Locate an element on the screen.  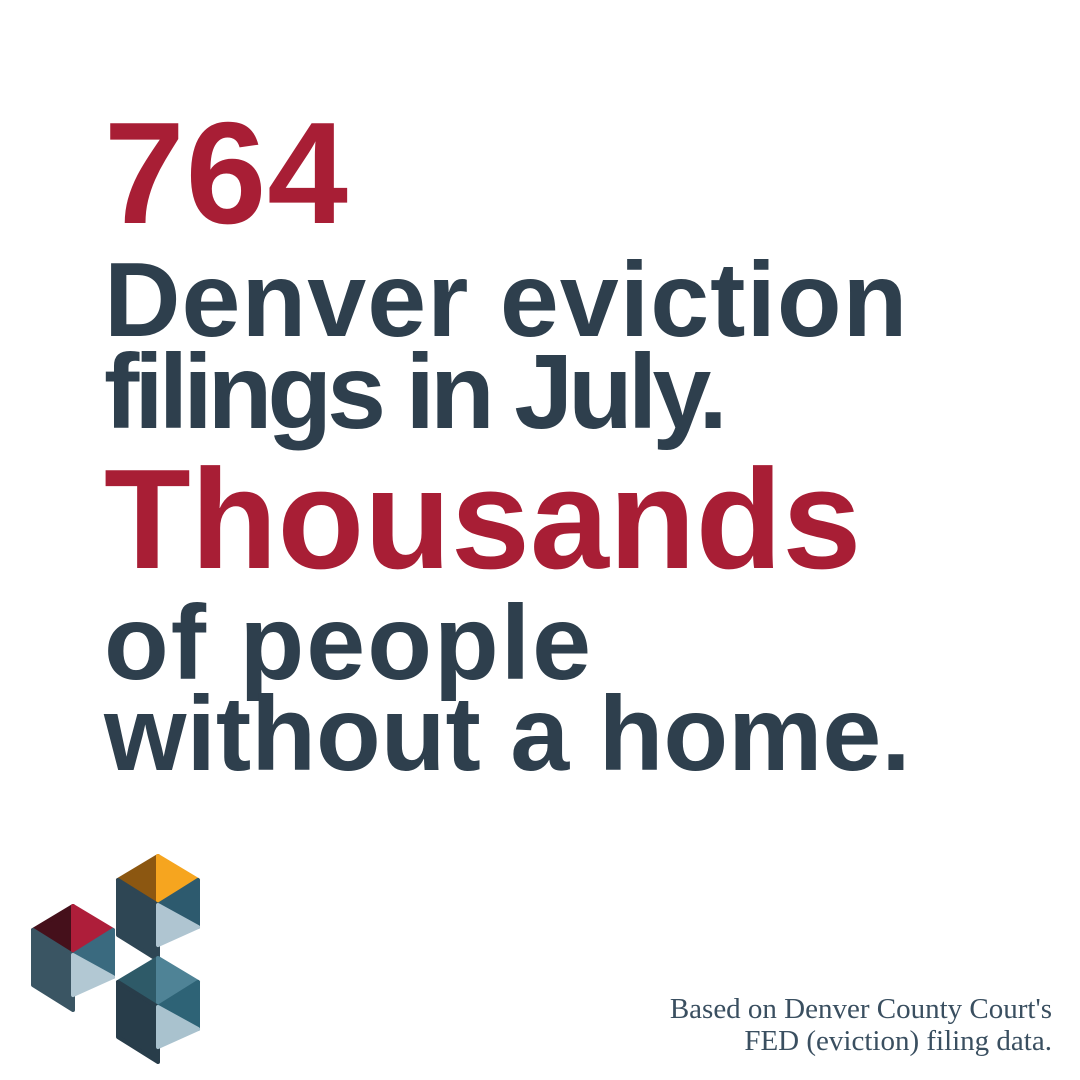
headline-line-4: without a home. is located at coordinates (507, 734).